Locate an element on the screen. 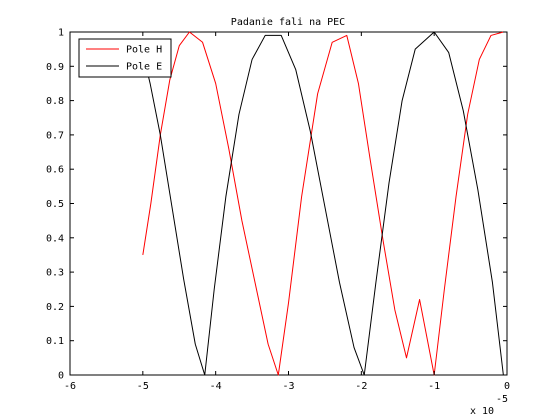 The width and height of the screenshot is (560, 420). x-tick-label: -1 is located at coordinates (434, 386).